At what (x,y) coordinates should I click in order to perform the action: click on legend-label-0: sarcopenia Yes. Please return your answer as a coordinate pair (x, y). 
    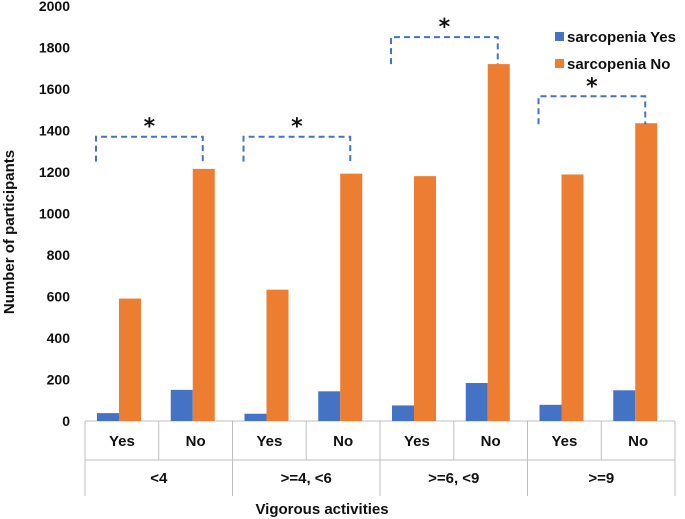
    Looking at the image, I should click on (621, 37).